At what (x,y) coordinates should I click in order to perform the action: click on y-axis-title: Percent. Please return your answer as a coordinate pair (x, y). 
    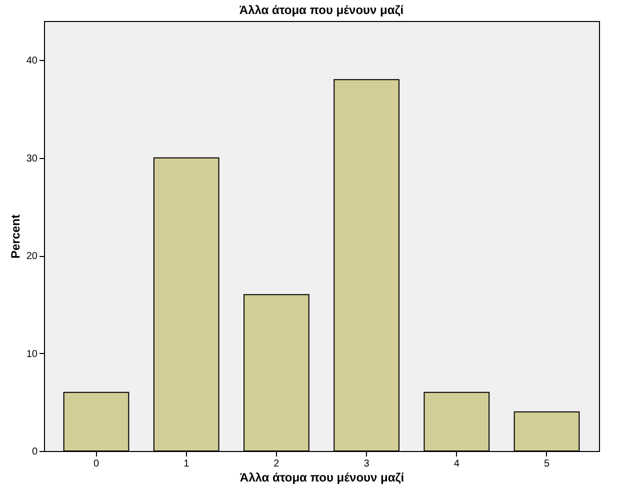
    Looking at the image, I should click on (15, 236).